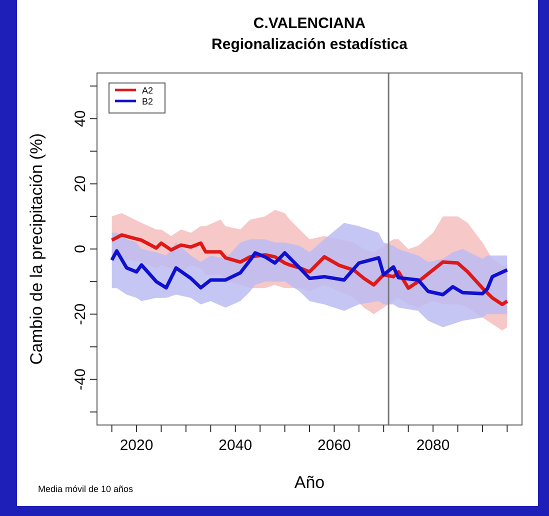 Image resolution: width=549 pixels, height=516 pixels. I want to click on x-tick-label: 2080, so click(433, 445).